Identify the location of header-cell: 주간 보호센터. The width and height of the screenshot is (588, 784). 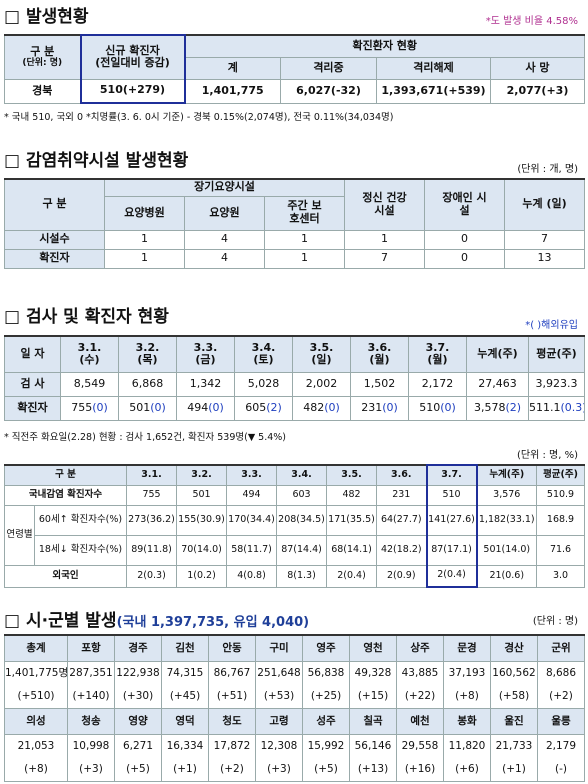
(304, 213).